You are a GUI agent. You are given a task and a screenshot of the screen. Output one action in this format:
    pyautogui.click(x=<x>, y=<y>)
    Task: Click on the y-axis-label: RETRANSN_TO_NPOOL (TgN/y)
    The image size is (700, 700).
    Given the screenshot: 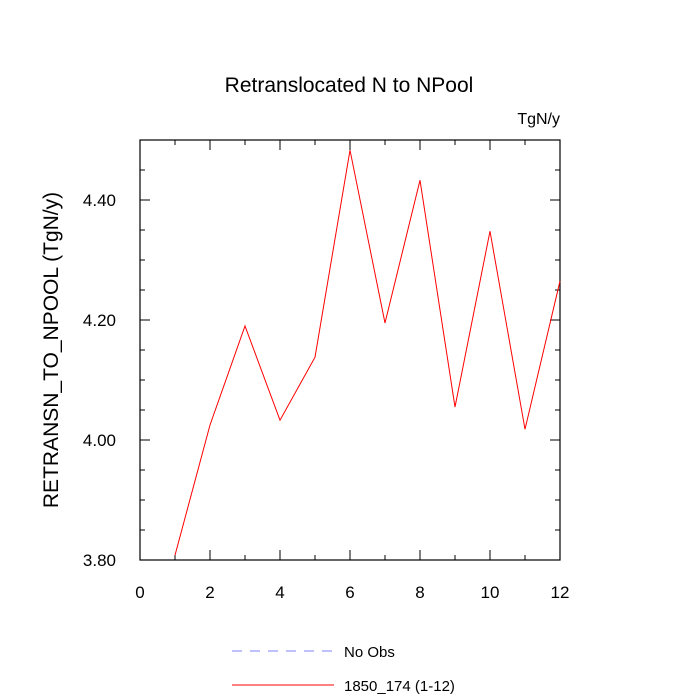 What is the action you would take?
    pyautogui.click(x=51, y=350)
    